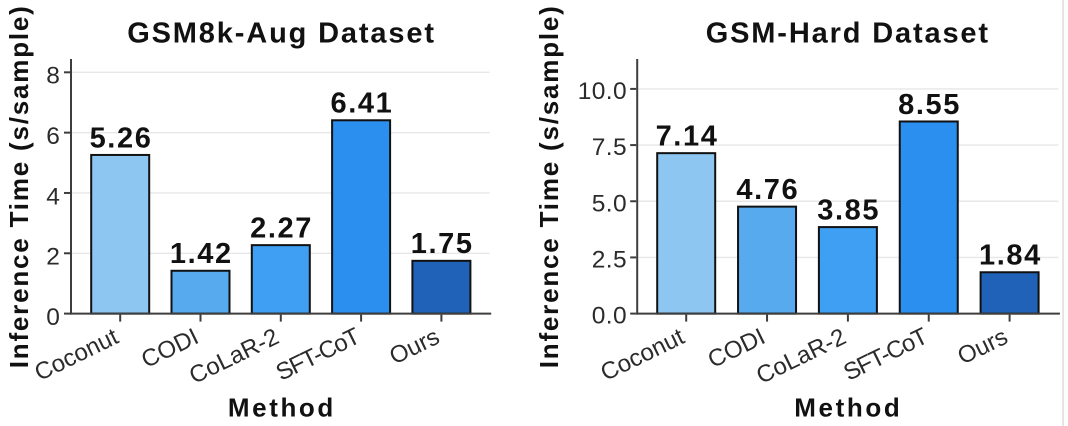 The height and width of the screenshot is (426, 1068). I want to click on svg-text: 8, so click(53, 76).